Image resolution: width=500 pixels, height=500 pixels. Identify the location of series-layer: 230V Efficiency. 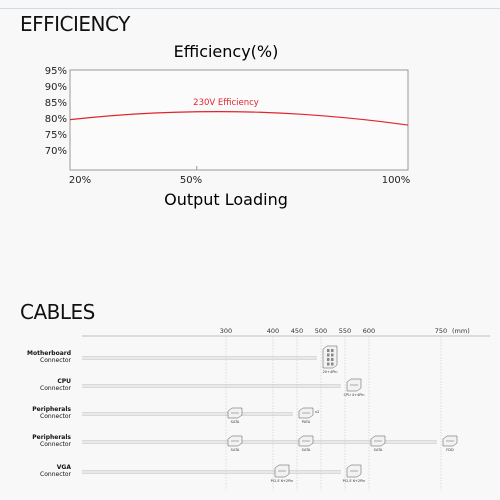
(239, 112).